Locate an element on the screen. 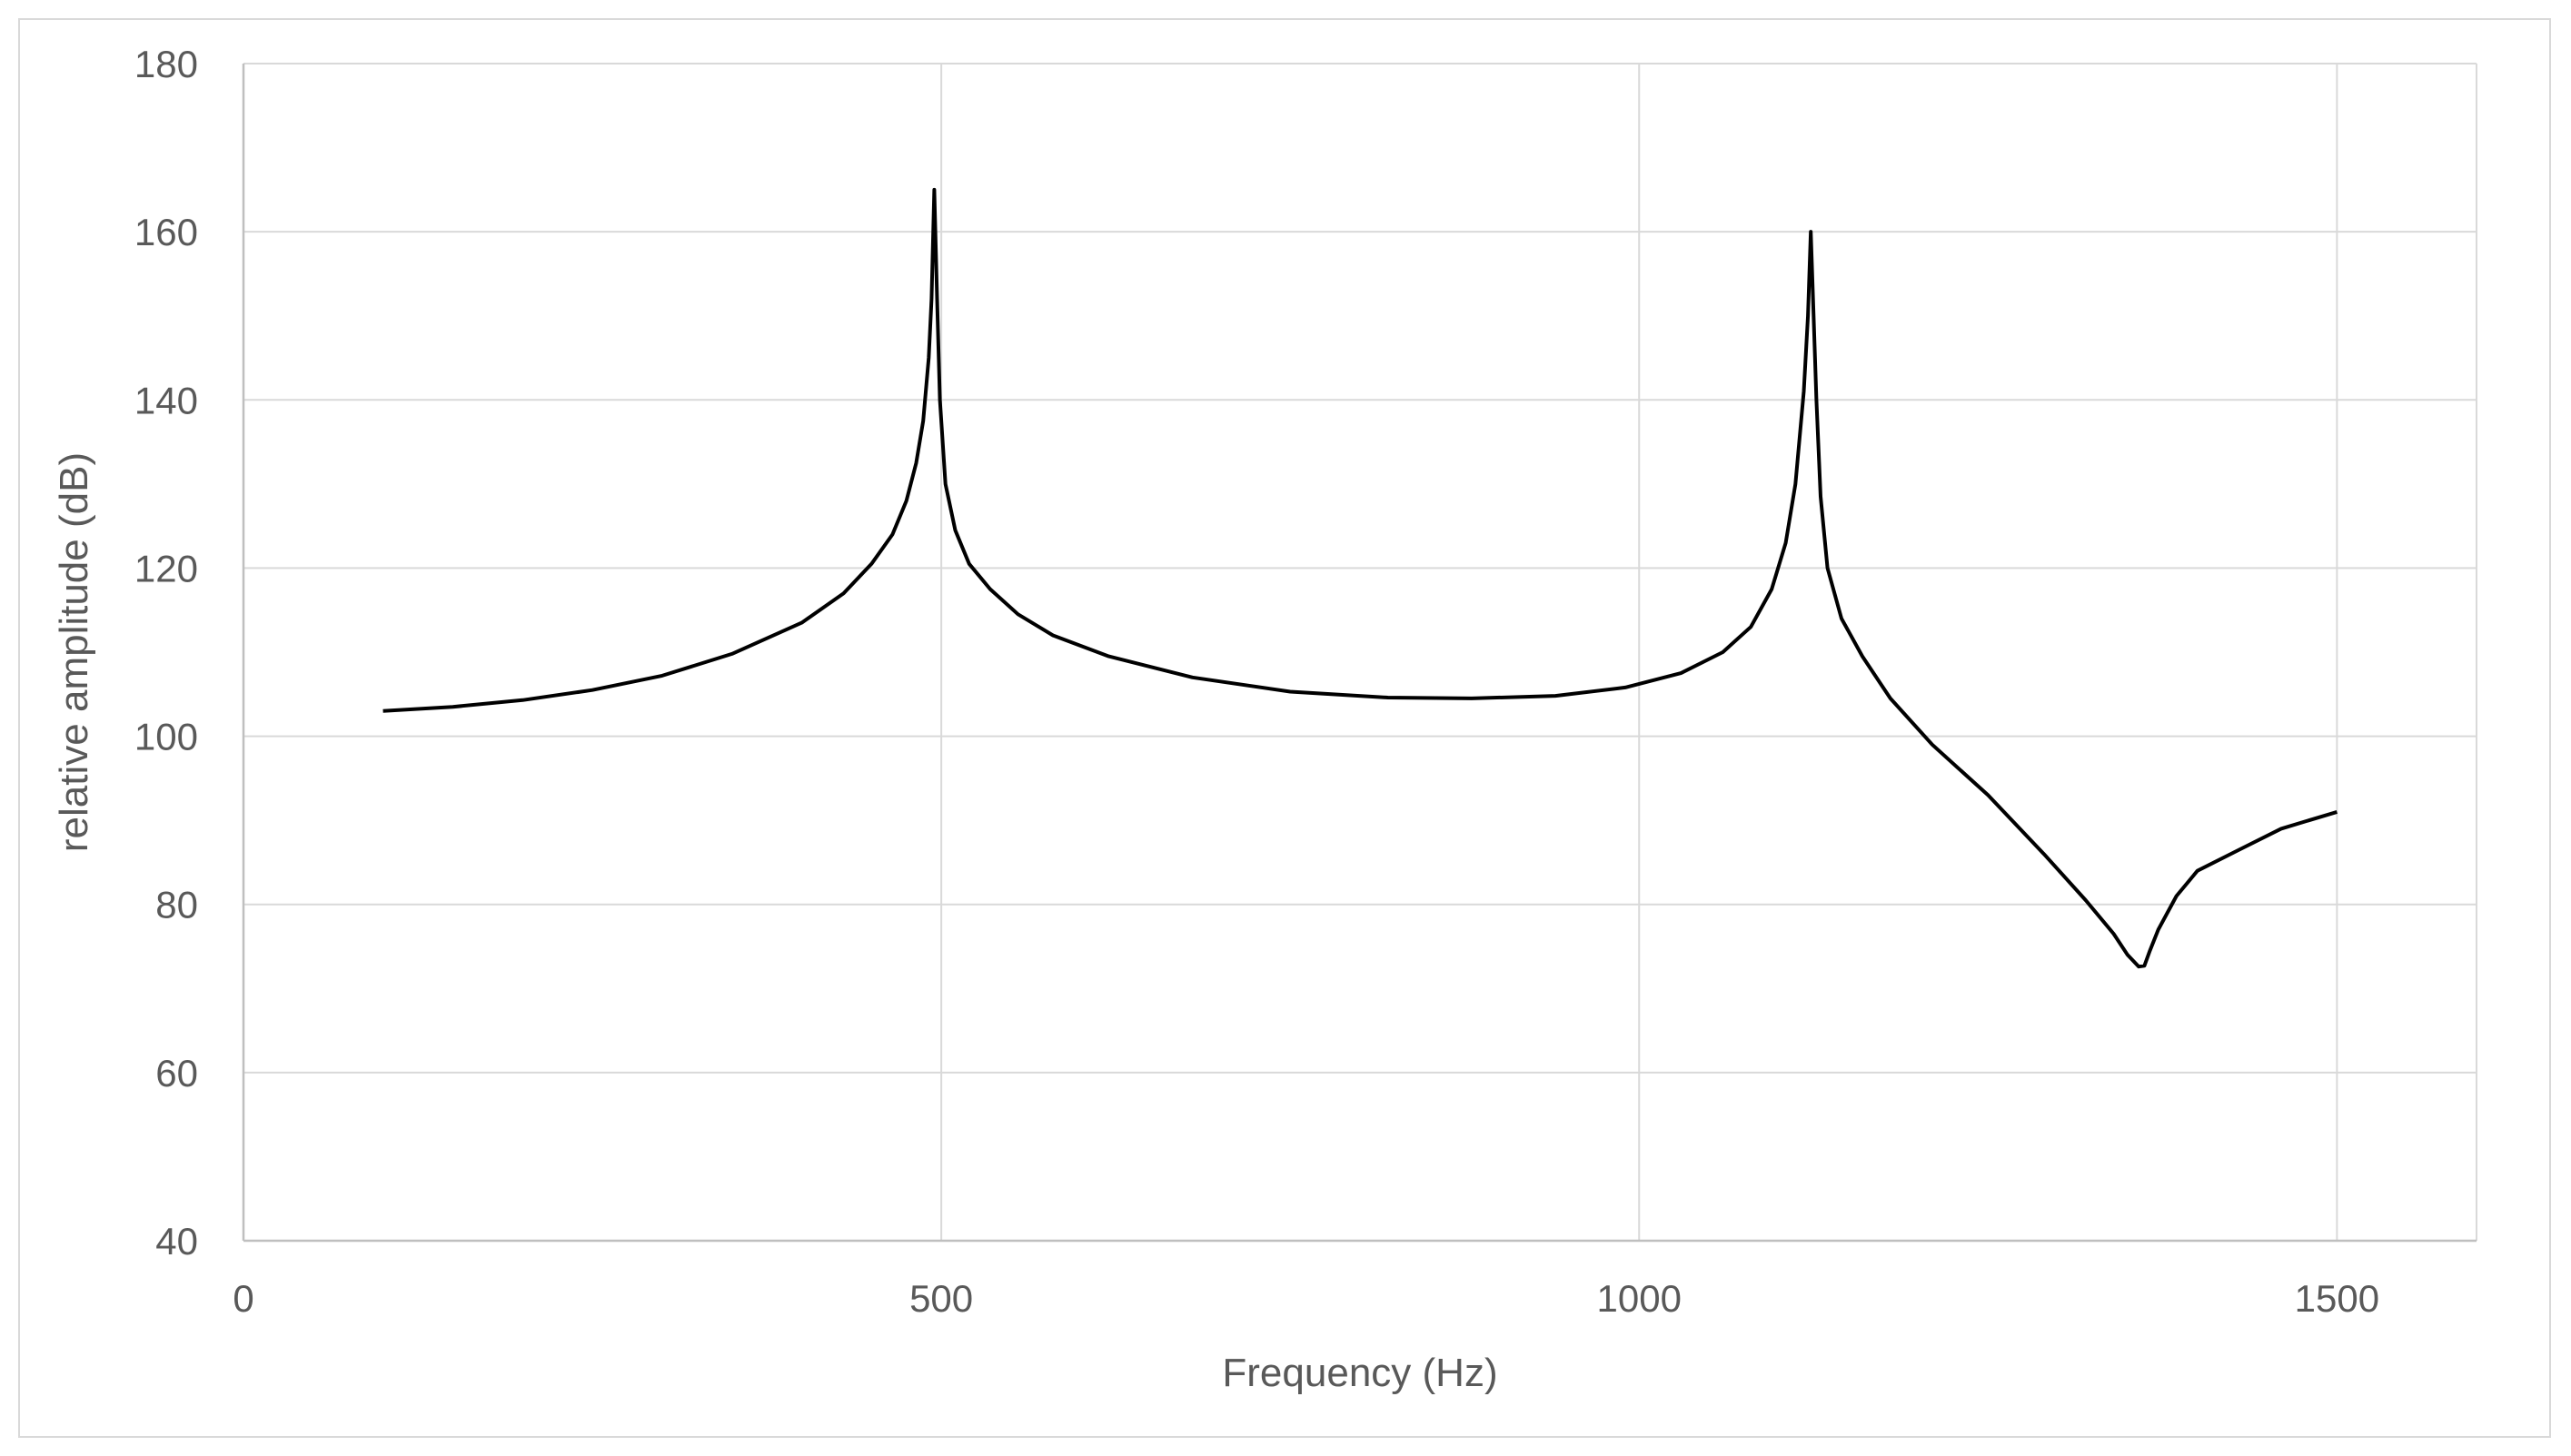  y-tick-label: 140 is located at coordinates (166, 400).